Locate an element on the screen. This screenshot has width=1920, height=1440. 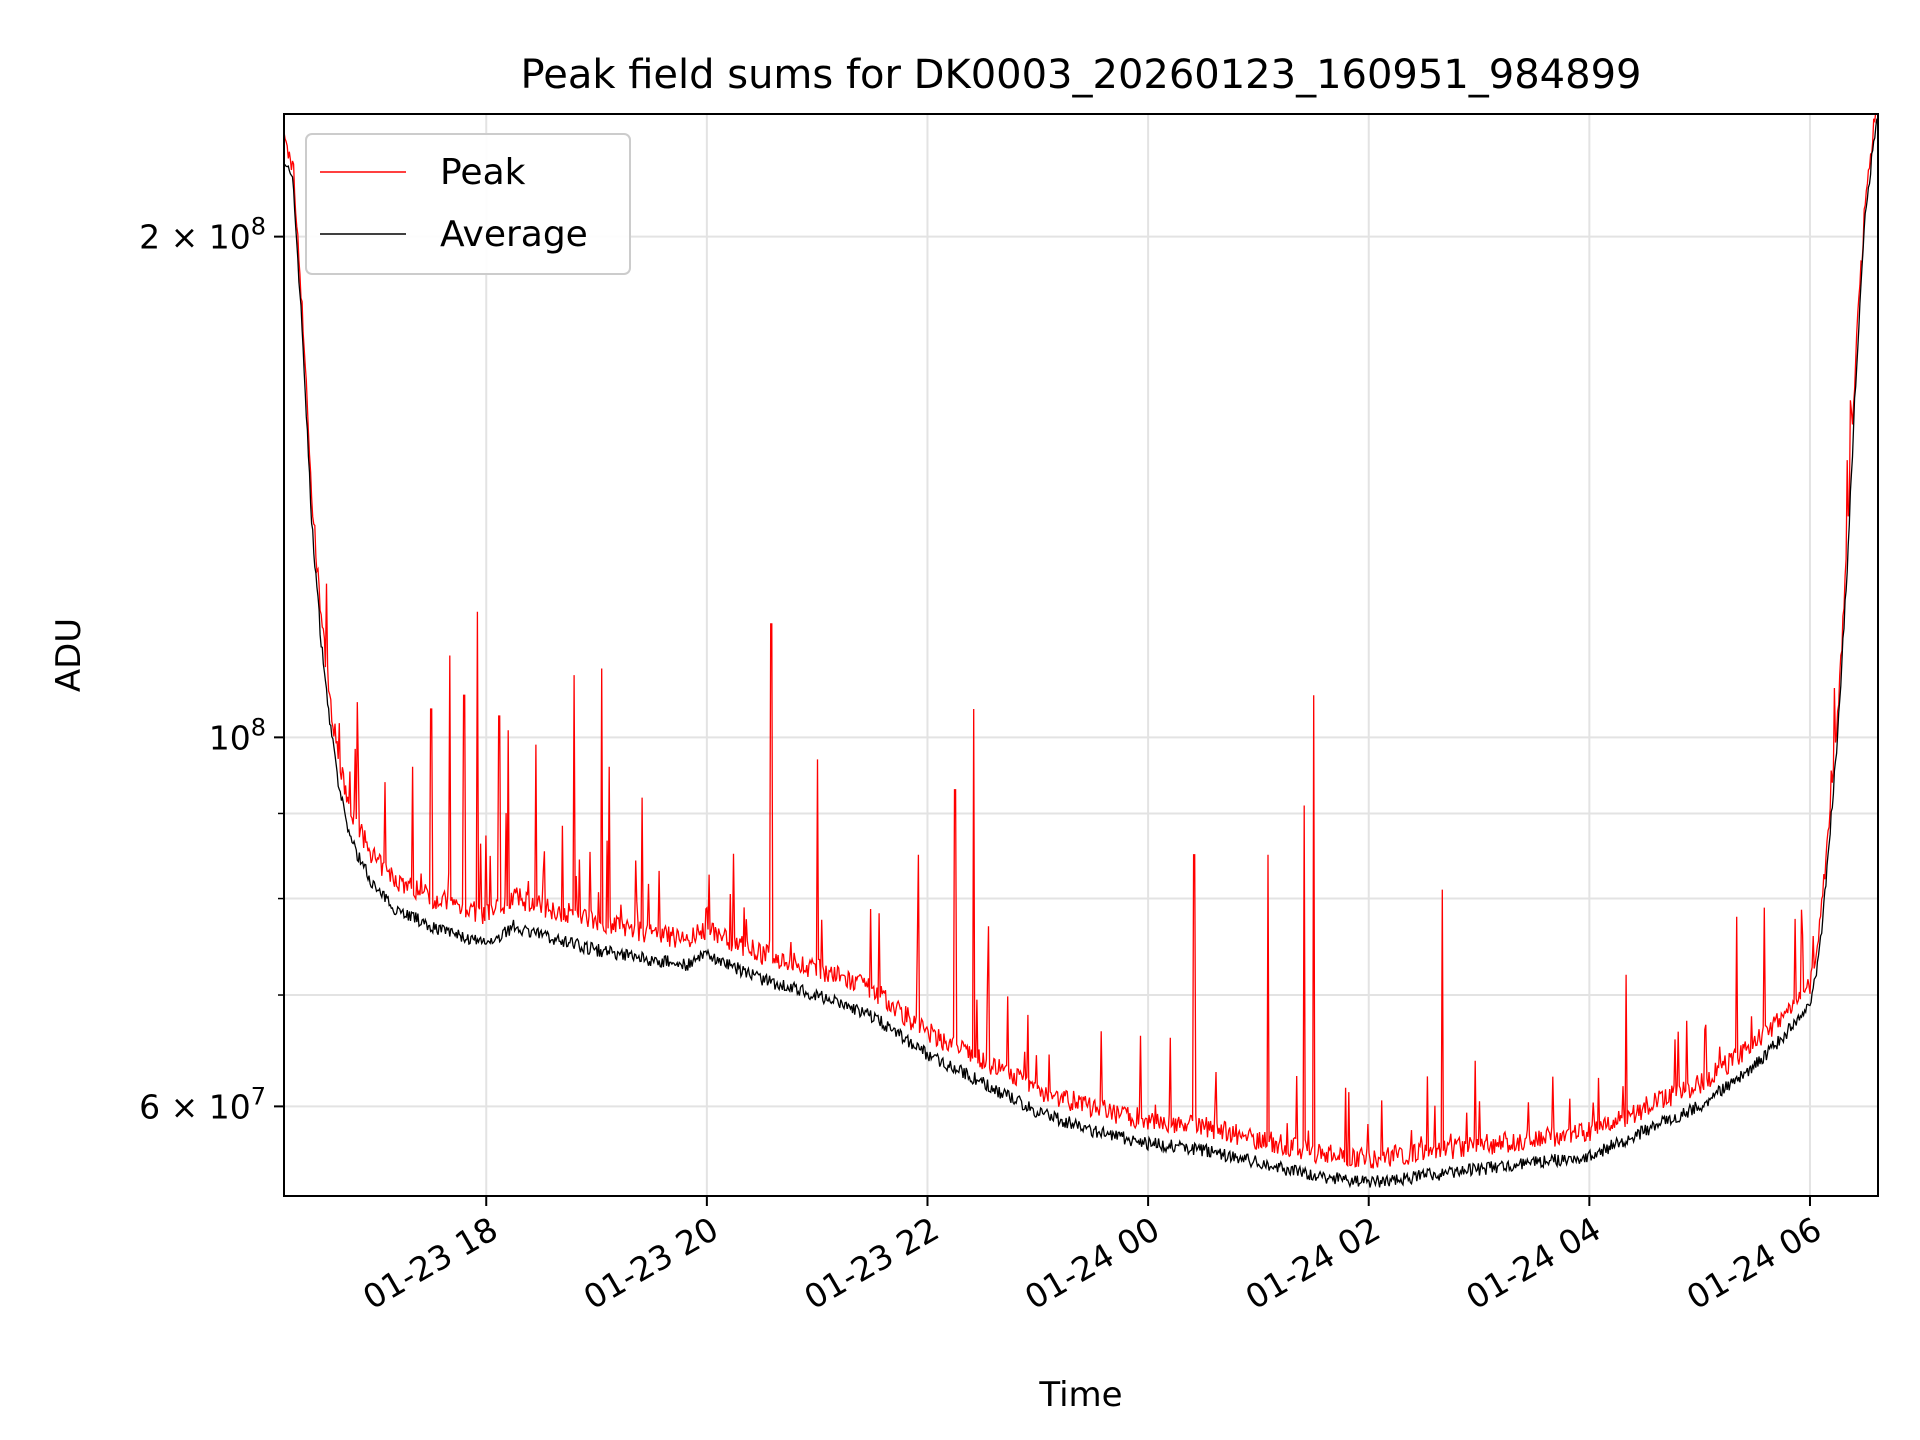
y-tick-label: 6 × 107 is located at coordinates (202, 1104).